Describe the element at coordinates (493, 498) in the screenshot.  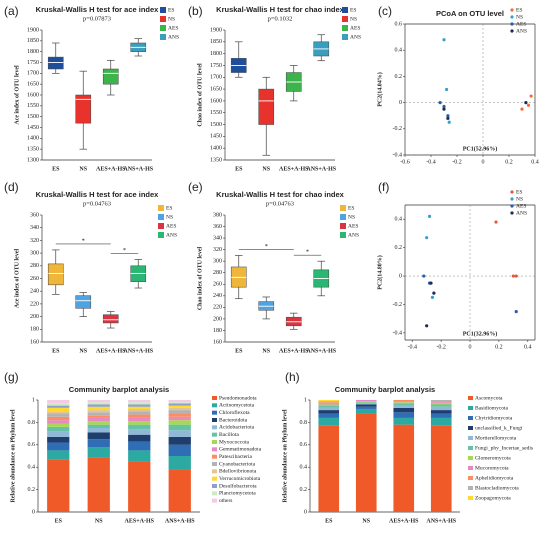
I see `legend-label: Zoopagomycota` at that location.